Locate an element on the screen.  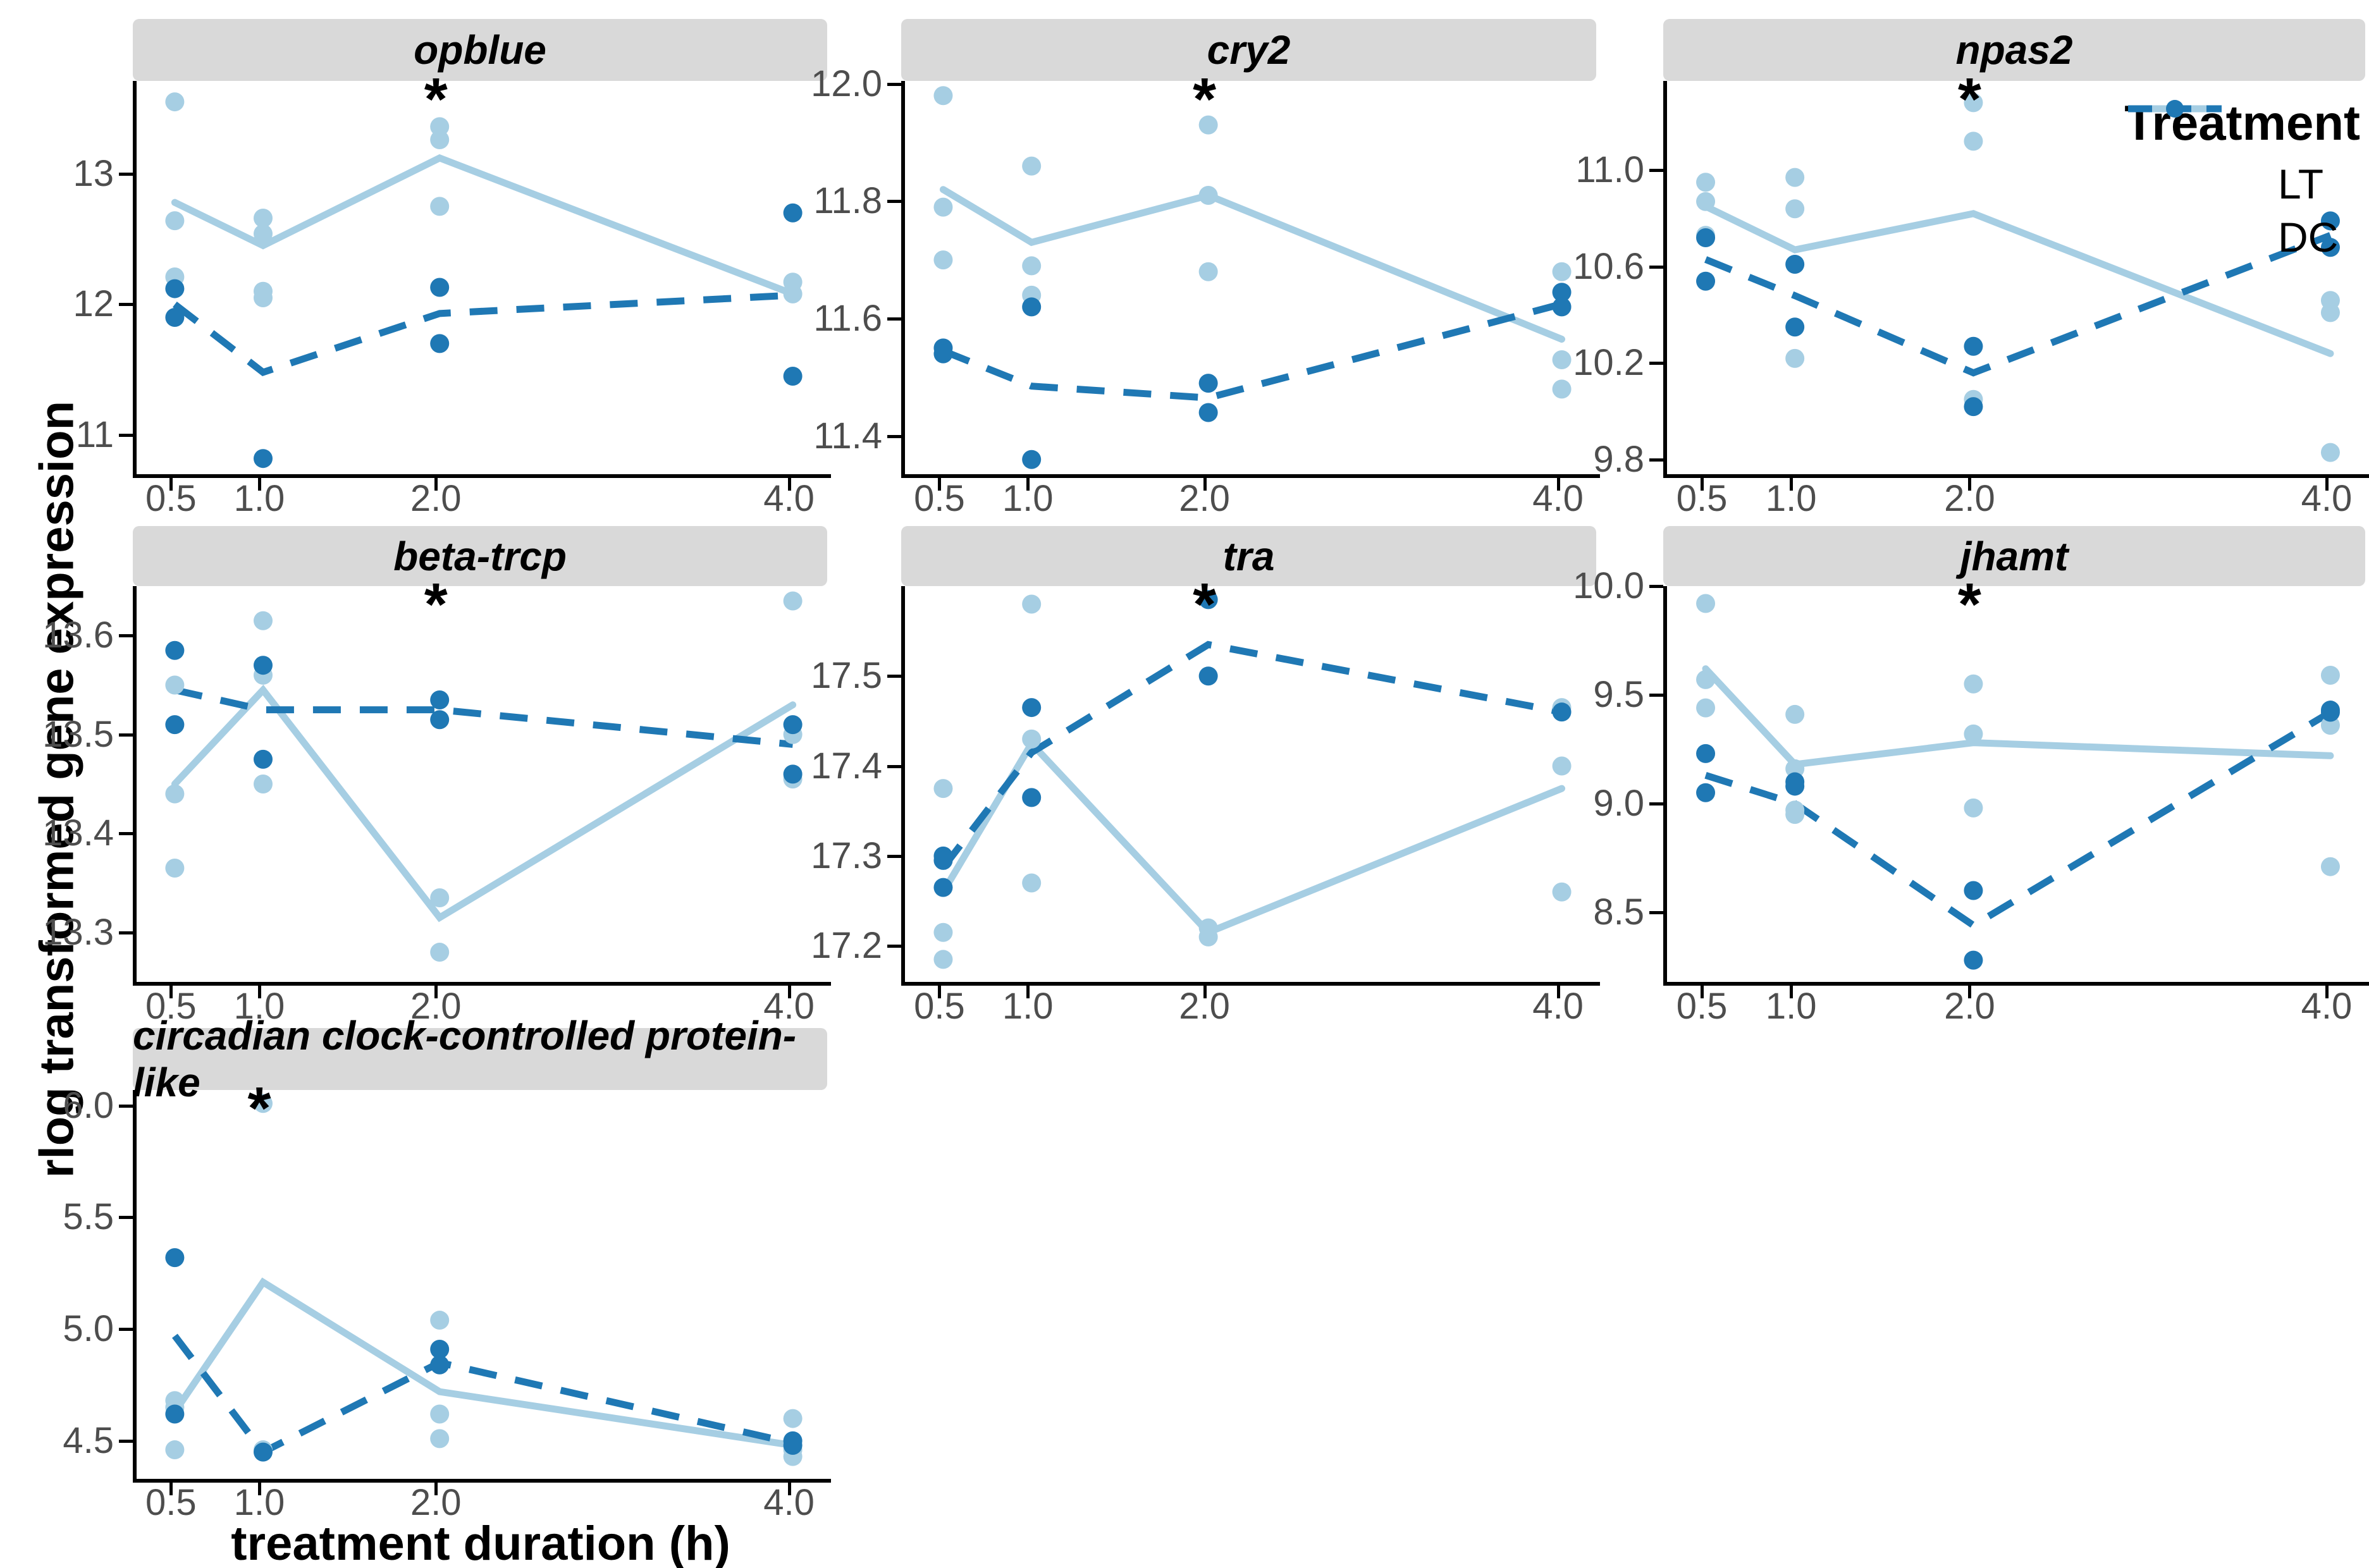
y-tick-label: 13.5 is located at coordinates (78, 734).